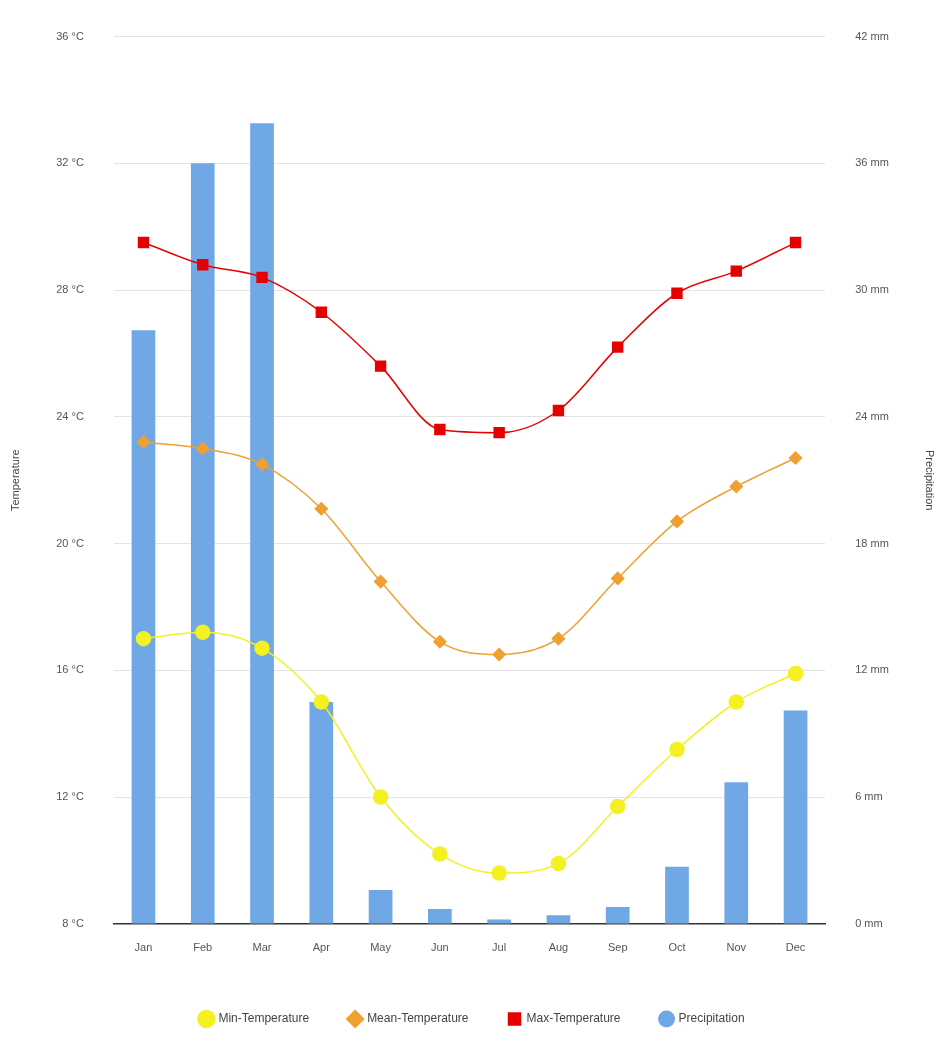 This screenshot has height=1045, width=945. What do you see at coordinates (711, 1018) in the screenshot?
I see `legend-label: Precipitation` at bounding box center [711, 1018].